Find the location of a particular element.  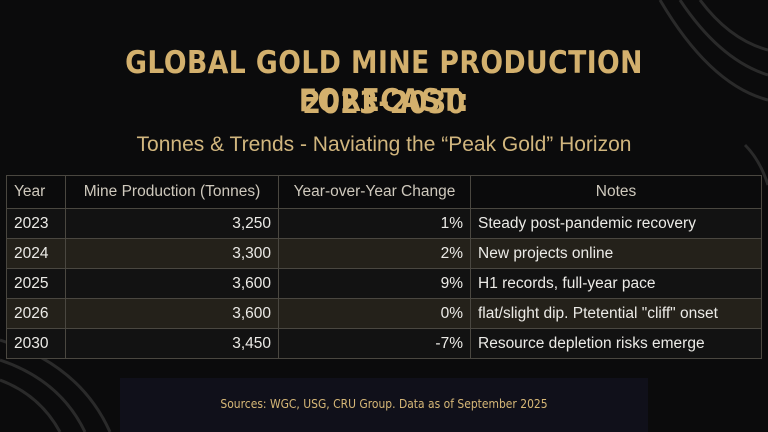

column-header-notes: Notes is located at coordinates (616, 192).